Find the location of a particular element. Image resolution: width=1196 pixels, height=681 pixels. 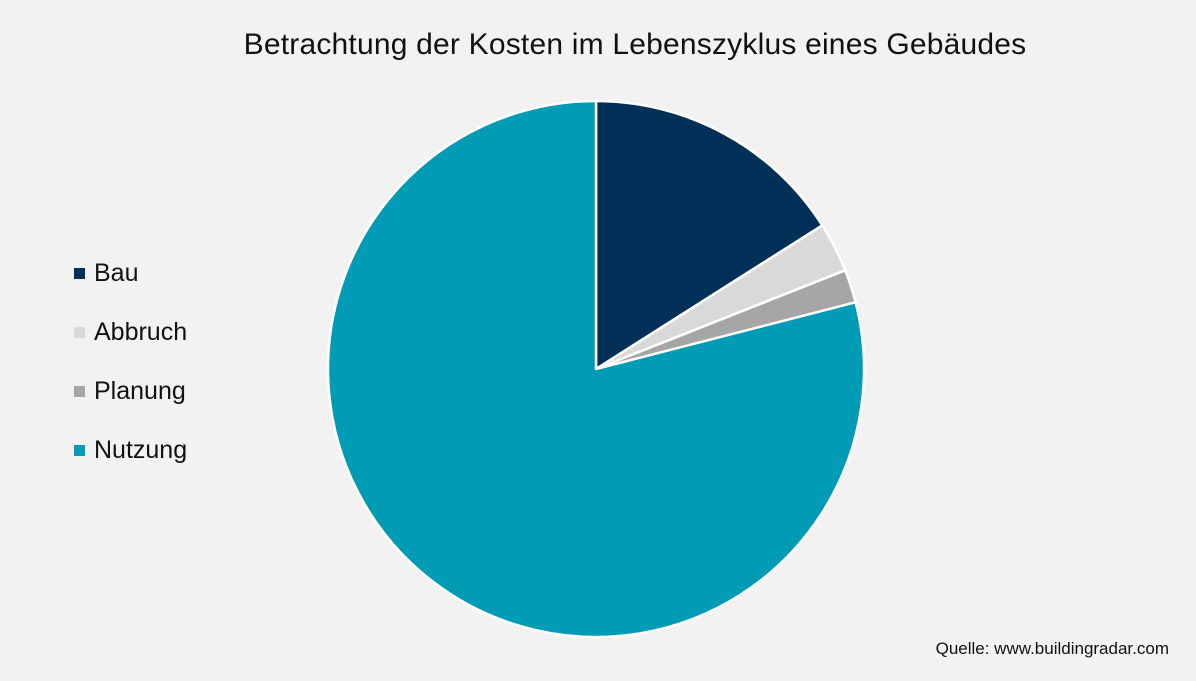

legend-swatch-planung is located at coordinates (79, 391).